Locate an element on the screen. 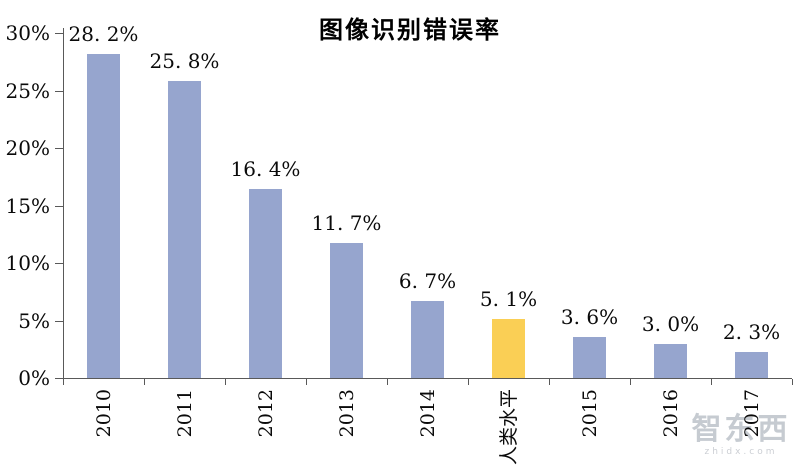 This screenshot has width=800, height=471. y-axis-tick-label: 30% is located at coordinates (27, 33).